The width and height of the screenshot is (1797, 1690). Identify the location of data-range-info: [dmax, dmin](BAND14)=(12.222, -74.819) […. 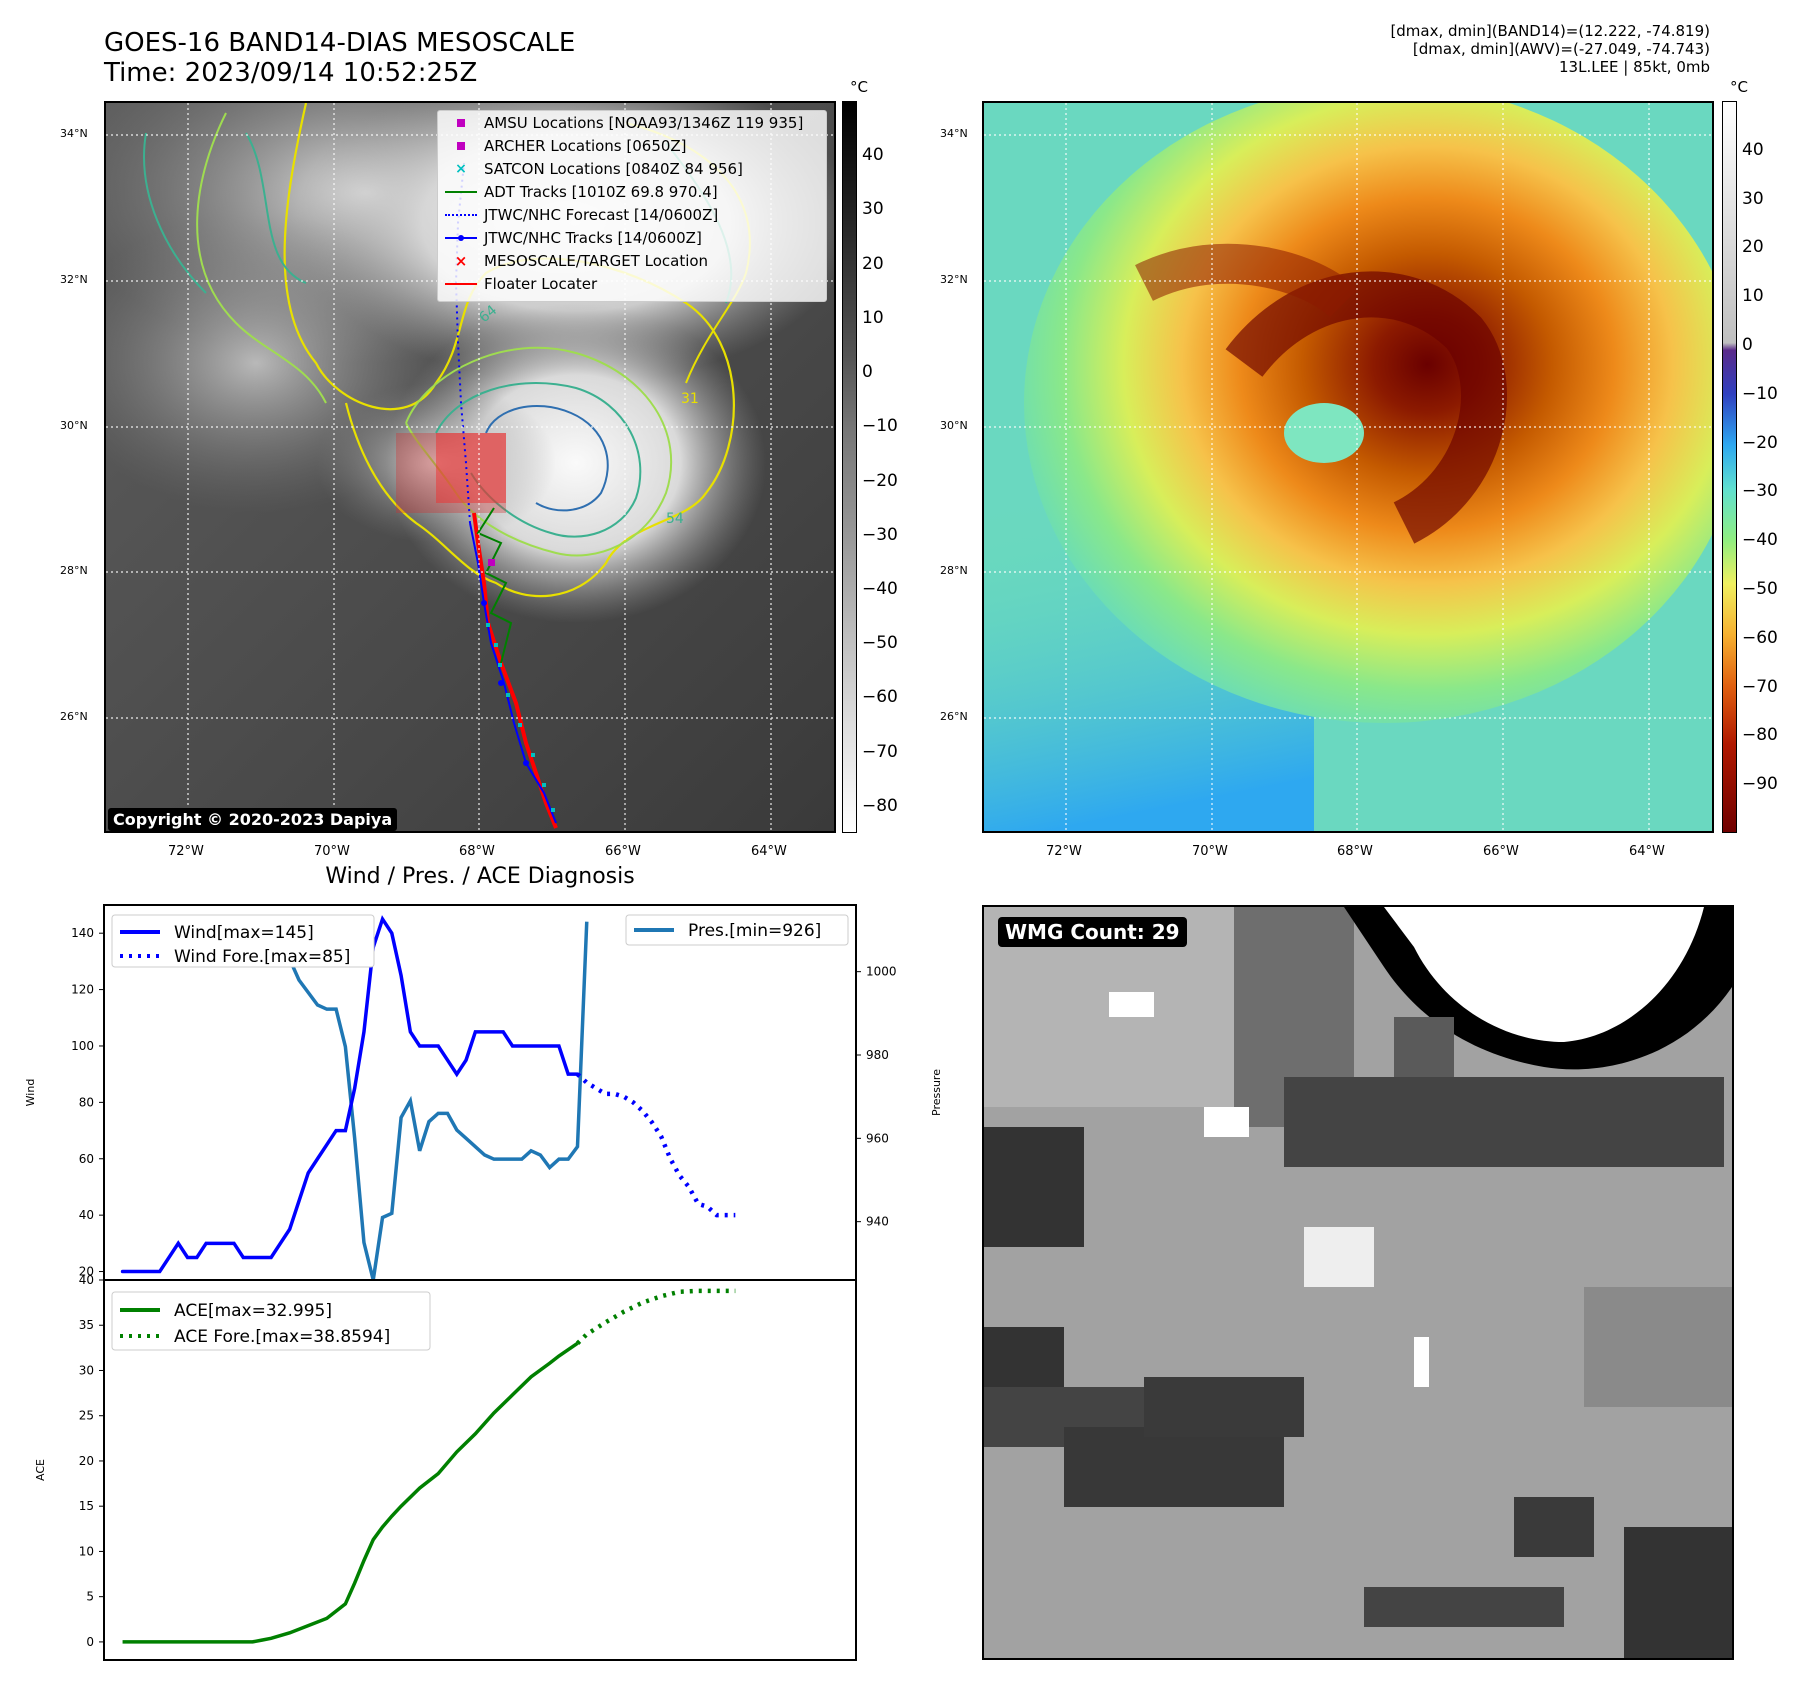
(1445, 49).